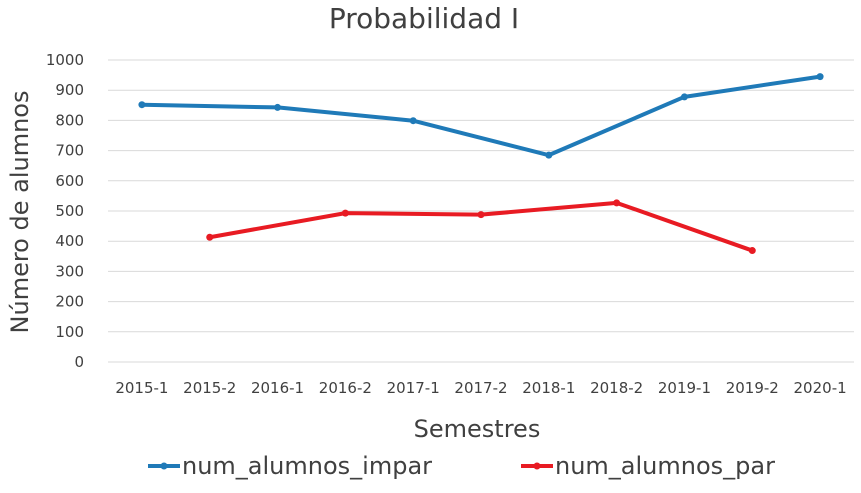  What do you see at coordinates (69, 332) in the screenshot?
I see `y-tick-label: 100` at bounding box center [69, 332].